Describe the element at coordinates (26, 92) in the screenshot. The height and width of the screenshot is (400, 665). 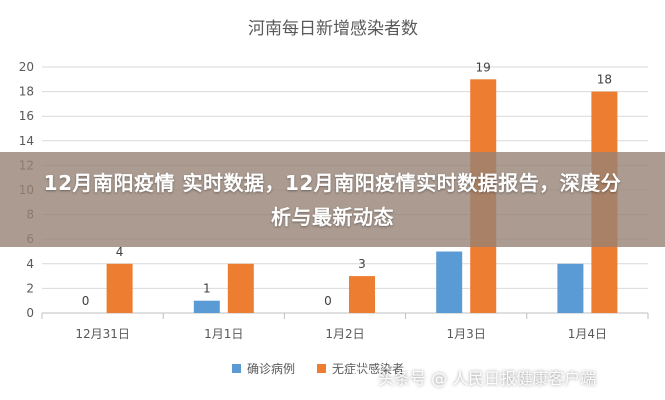
I see `y-tick-label: 18` at that location.